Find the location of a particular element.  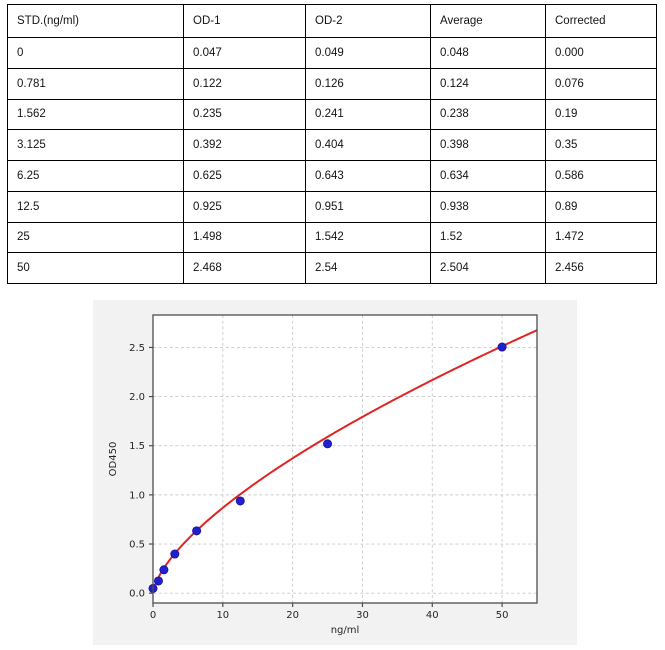

table-cell: 1.542 is located at coordinates (368, 237).